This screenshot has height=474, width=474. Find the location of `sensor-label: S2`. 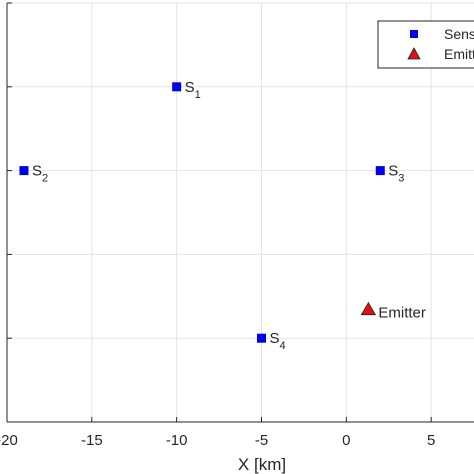

sensor-label: S2 is located at coordinates (40, 174).